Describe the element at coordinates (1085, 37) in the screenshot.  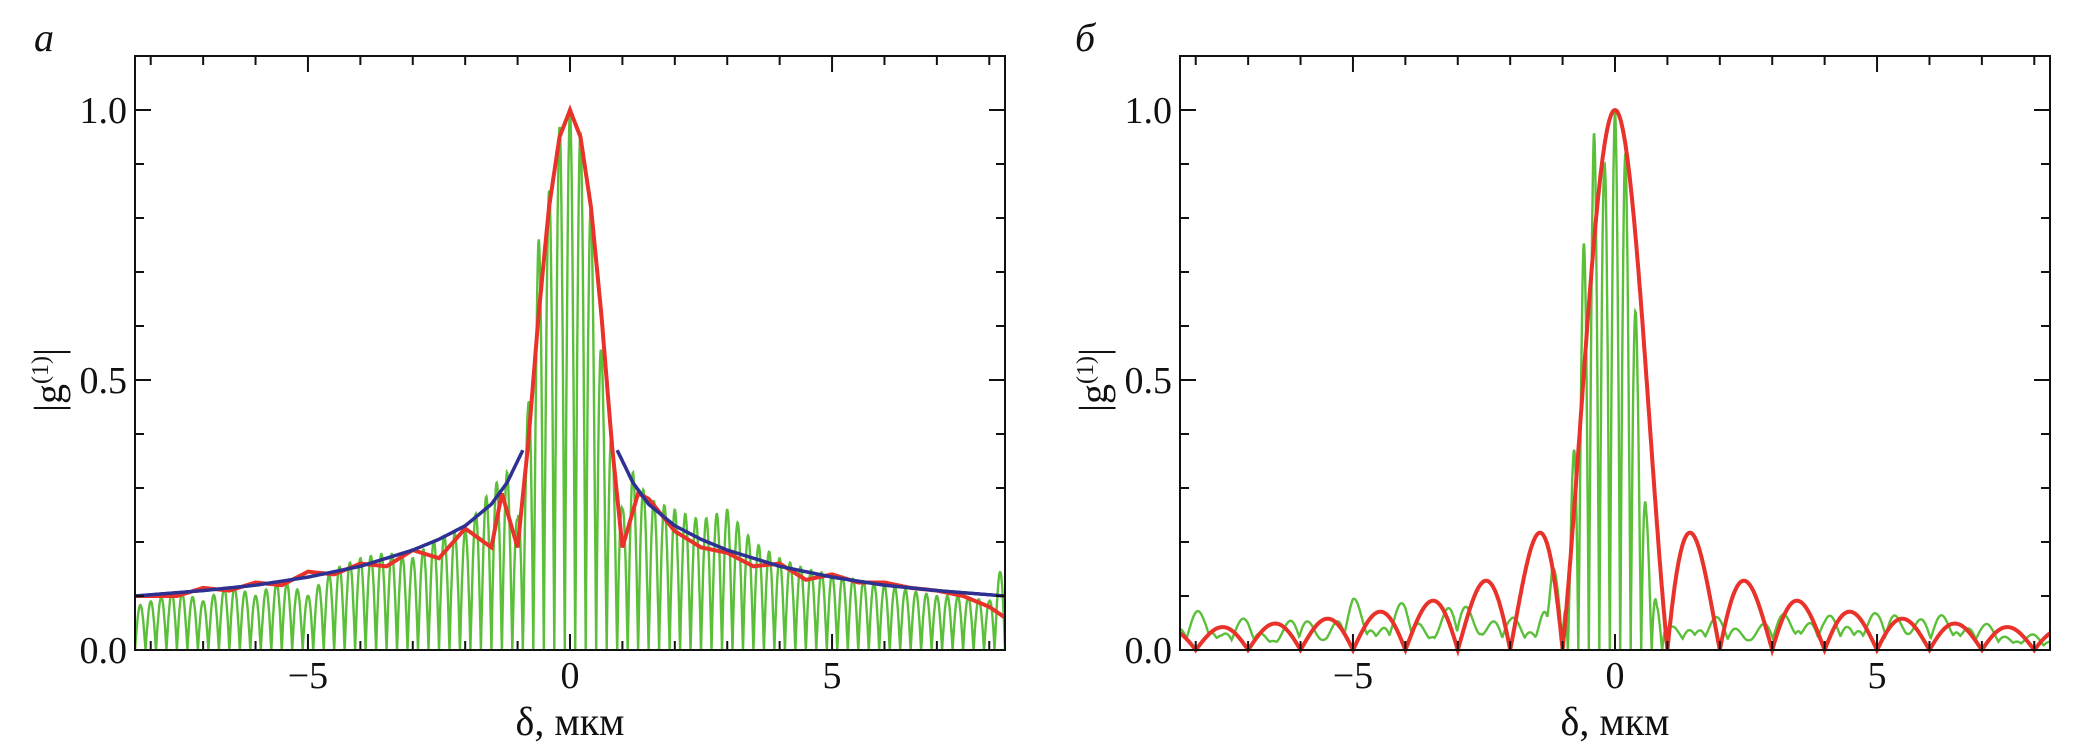
I see `panel-letter: б` at that location.